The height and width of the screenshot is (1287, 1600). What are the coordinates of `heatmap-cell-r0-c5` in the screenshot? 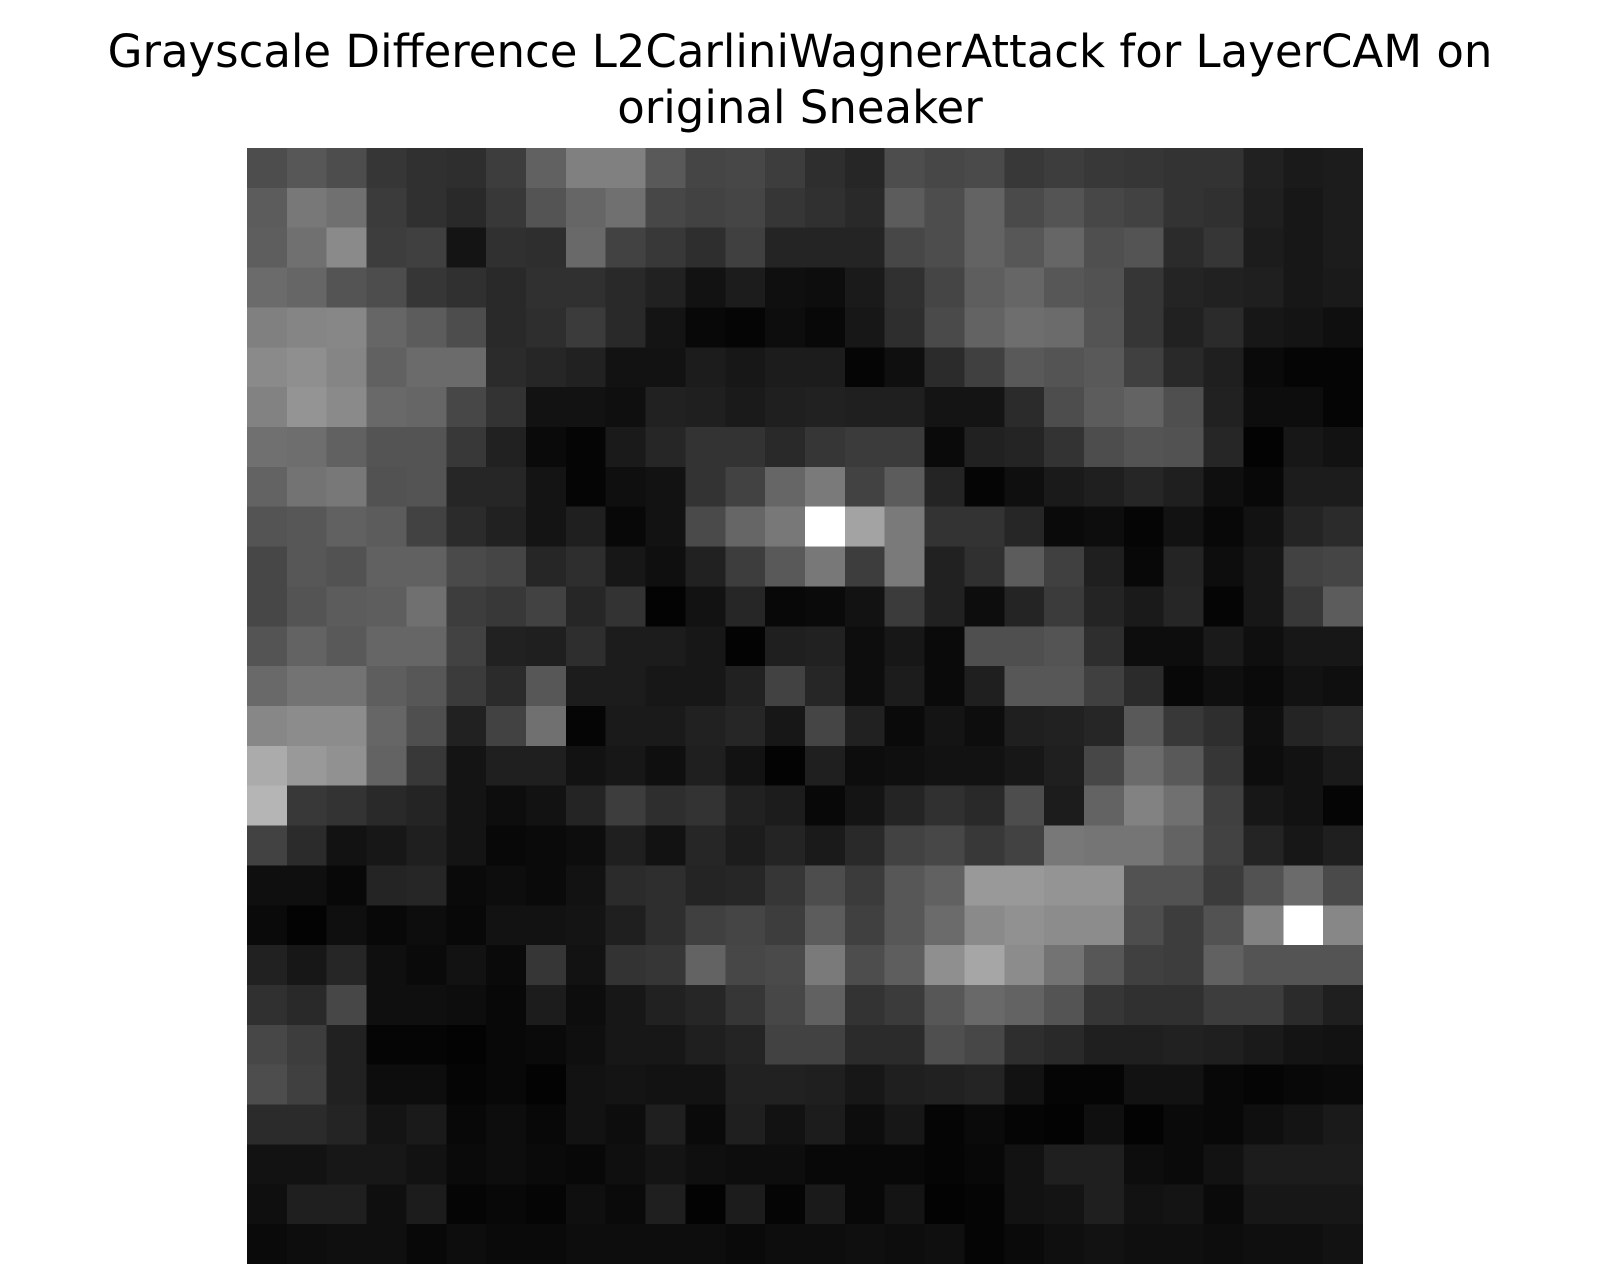 It's located at (466, 168).